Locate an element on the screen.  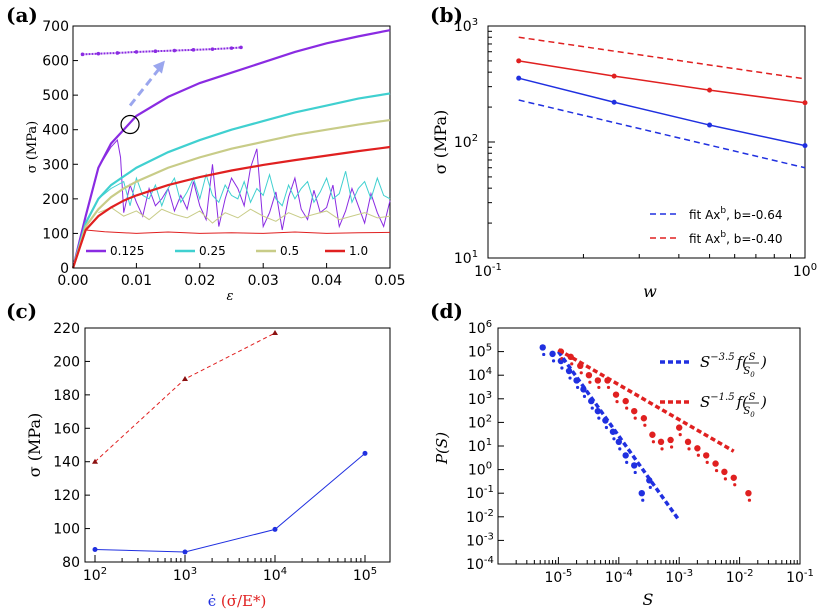
panel-a-xtick-label: 0.05 is located at coordinates (389, 281).